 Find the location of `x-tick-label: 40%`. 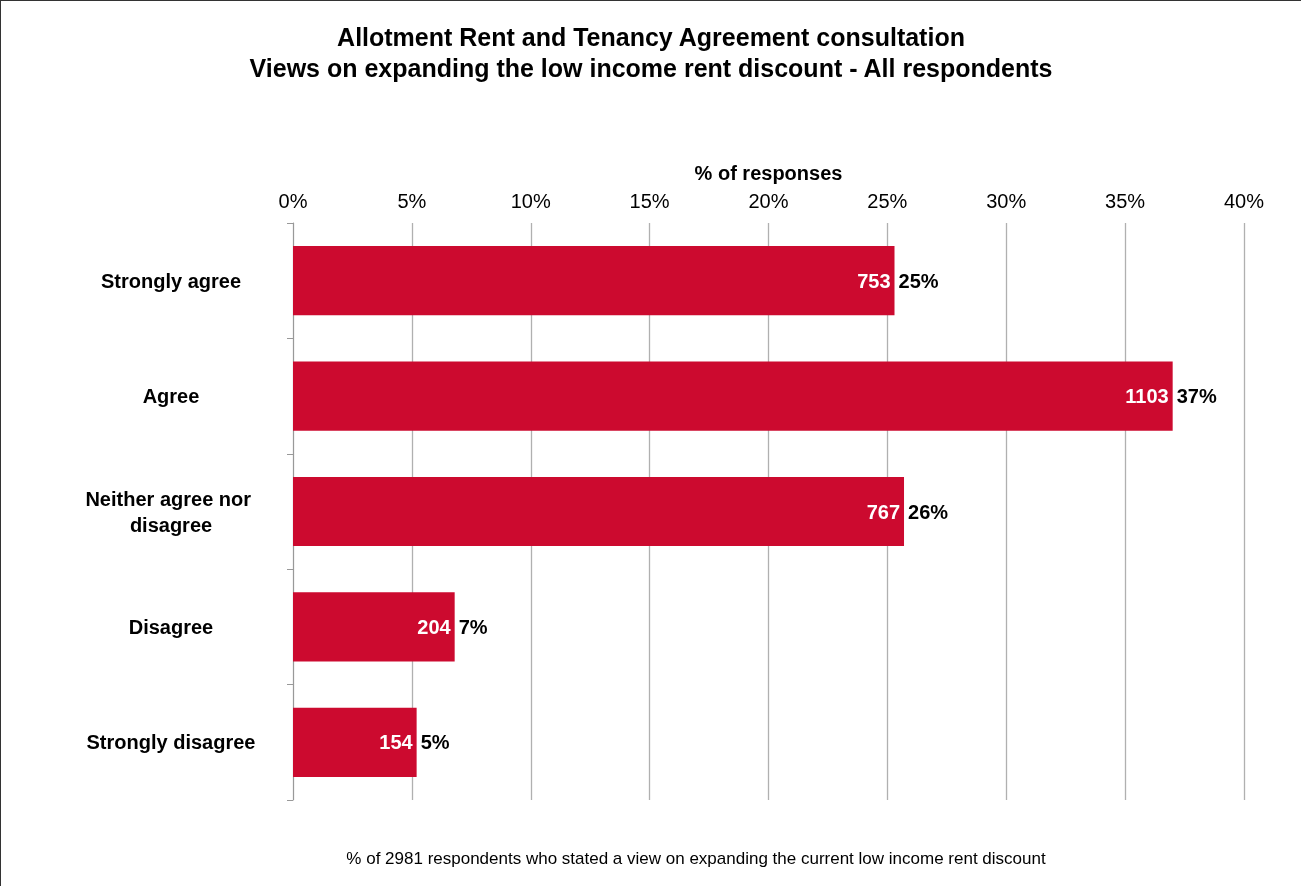

x-tick-label: 40% is located at coordinates (1244, 201).